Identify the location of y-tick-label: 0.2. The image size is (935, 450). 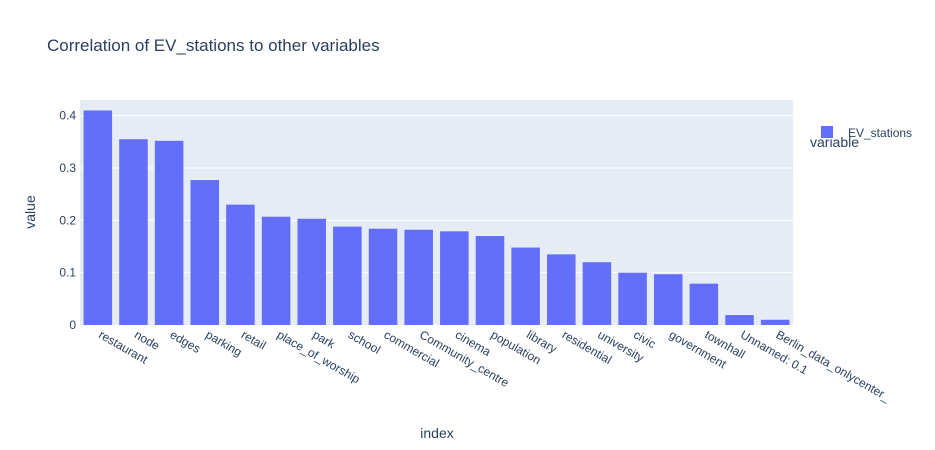
(67, 220).